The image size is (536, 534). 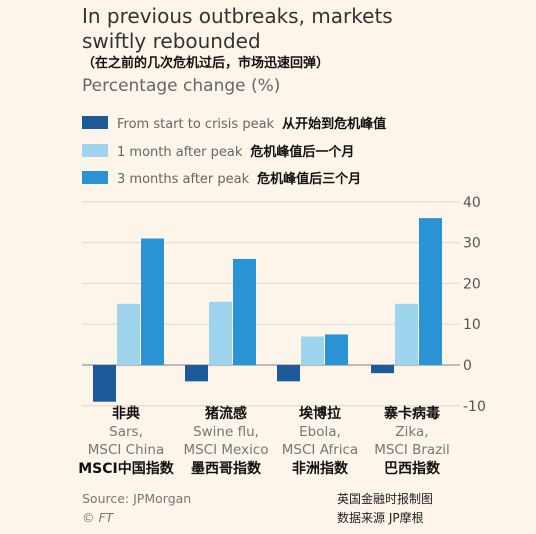 I want to click on y-tick-label: 30, so click(x=472, y=244).